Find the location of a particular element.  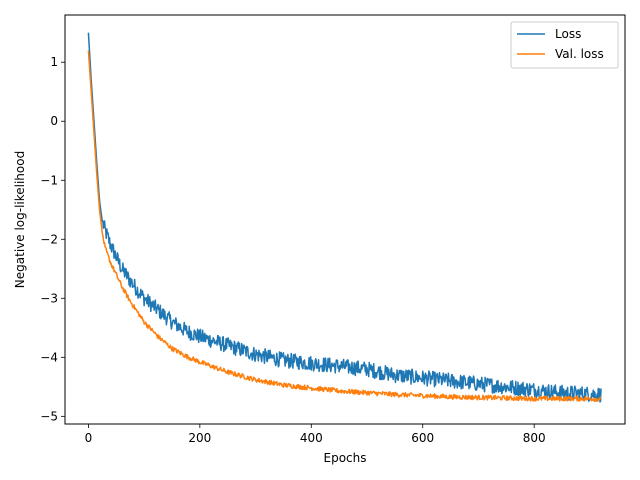

legend-label-loss: Loss is located at coordinates (568, 34).